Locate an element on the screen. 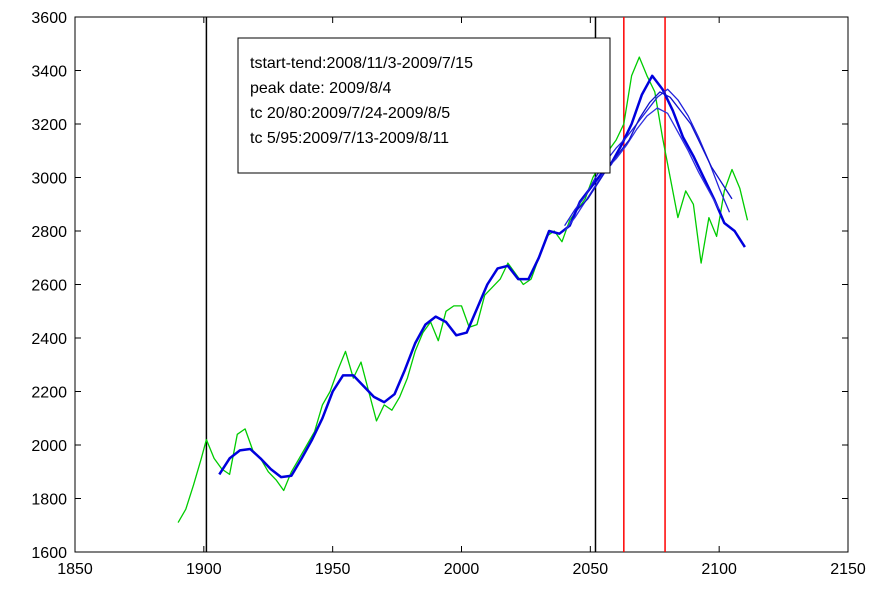 Image resolution: width=882 pixels, height=594 pixels. annotation-line: tc 20/80:2009/7/24-2009/8/5 is located at coordinates (350, 113).